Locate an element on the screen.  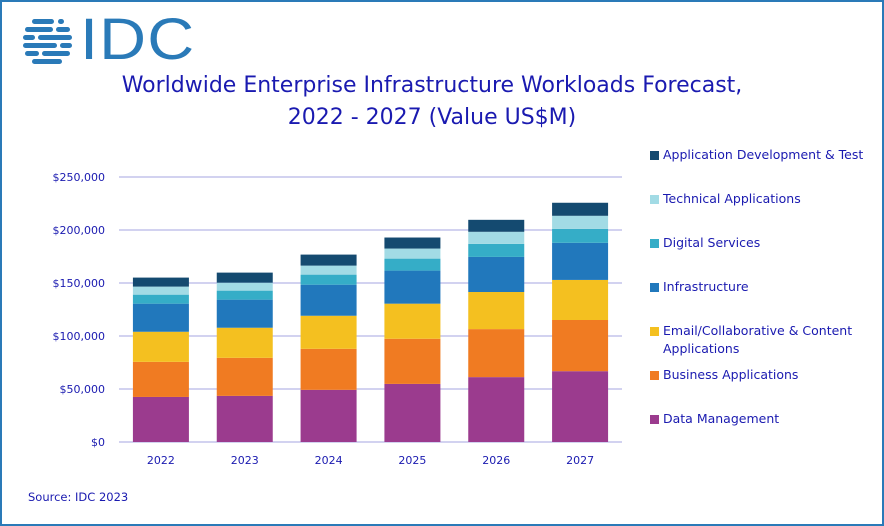
bar-segment-business-applications-2025 is located at coordinates (412, 361).